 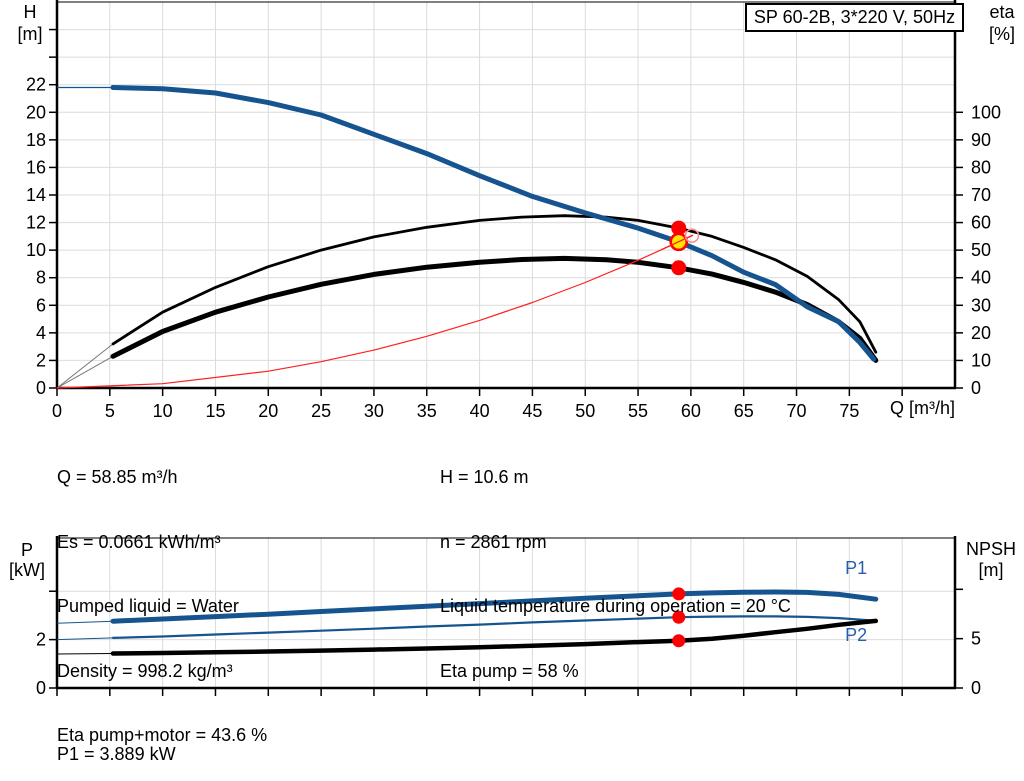 What do you see at coordinates (148, 606) in the screenshot?
I see `info-line-liquid: Pumped liquid = Water` at bounding box center [148, 606].